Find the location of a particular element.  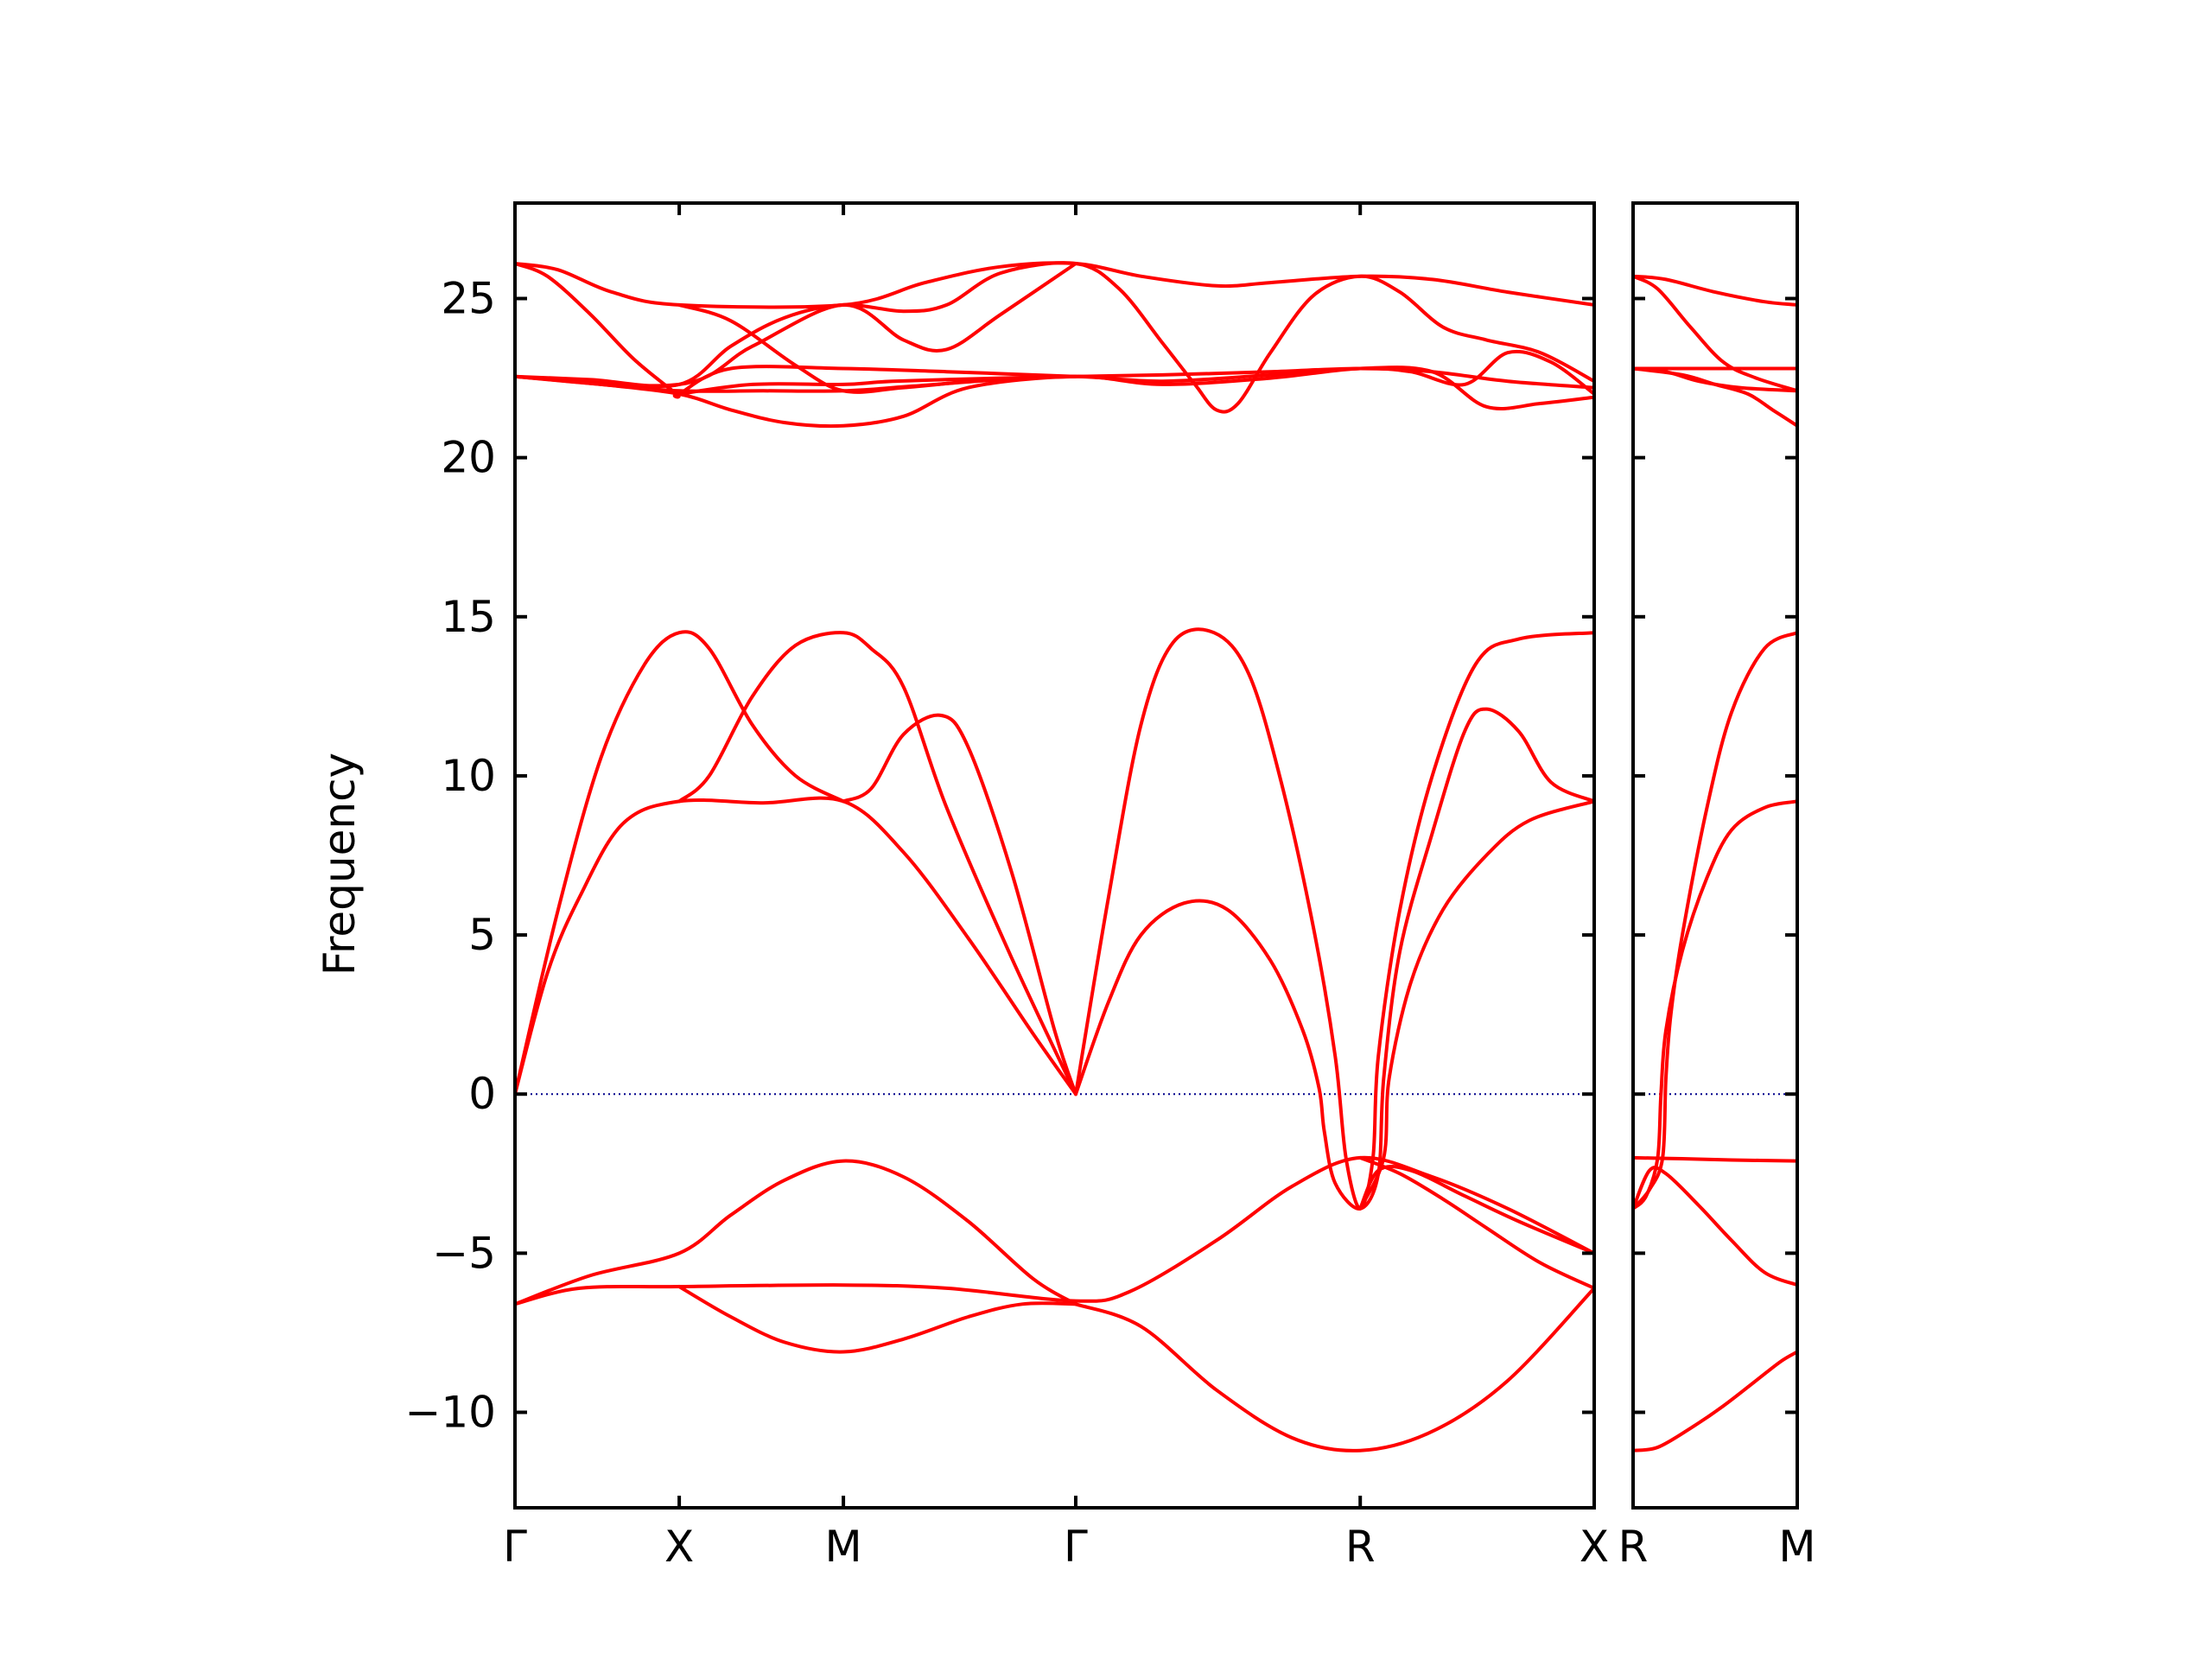

y-tick-label: 10 is located at coordinates (468, 776).